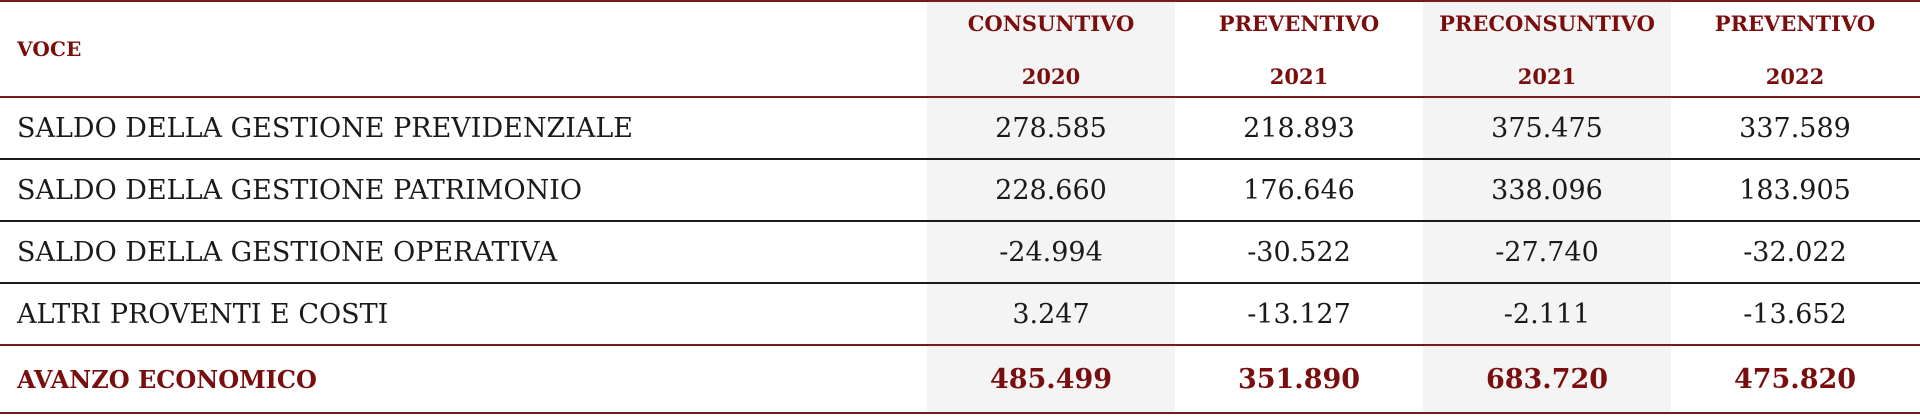 The width and height of the screenshot is (1920, 417). I want to click on row-value: 218.893, so click(1299, 128).